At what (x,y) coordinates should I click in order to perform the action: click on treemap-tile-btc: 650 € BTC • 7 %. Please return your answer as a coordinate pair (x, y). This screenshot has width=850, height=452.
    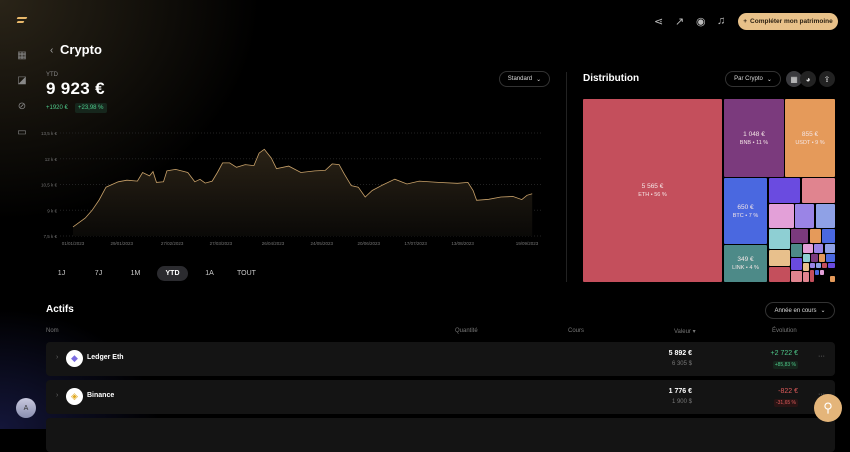
    Looking at the image, I should click on (745, 211).